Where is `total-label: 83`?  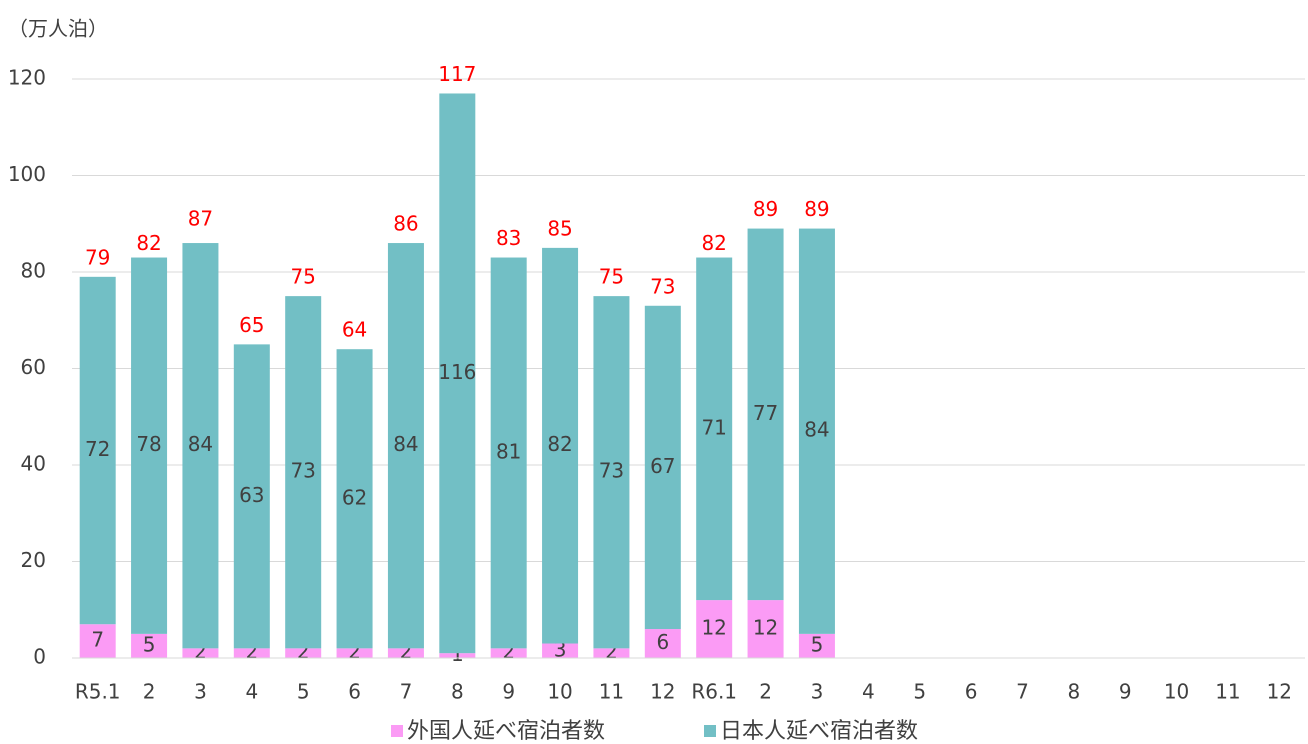
total-label: 83 is located at coordinates (508, 238).